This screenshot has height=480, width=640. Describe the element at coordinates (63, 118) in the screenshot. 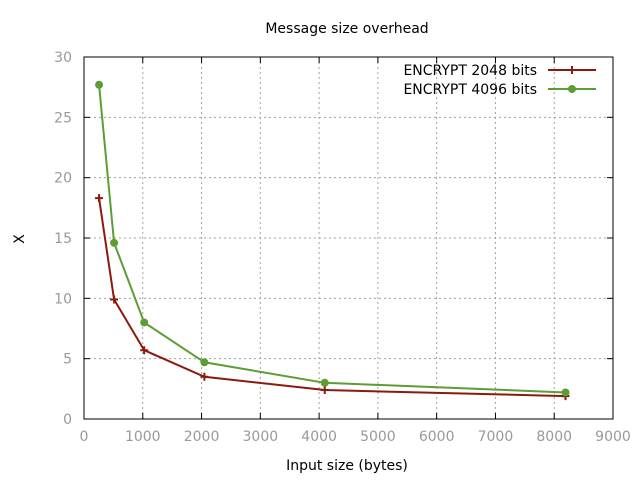

I see `y-tick-label: 25` at that location.